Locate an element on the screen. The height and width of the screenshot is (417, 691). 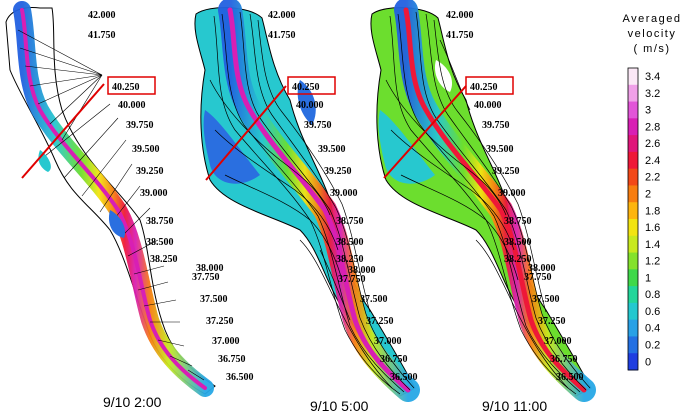
time-label: 9/10 2:00 is located at coordinates (132, 402).